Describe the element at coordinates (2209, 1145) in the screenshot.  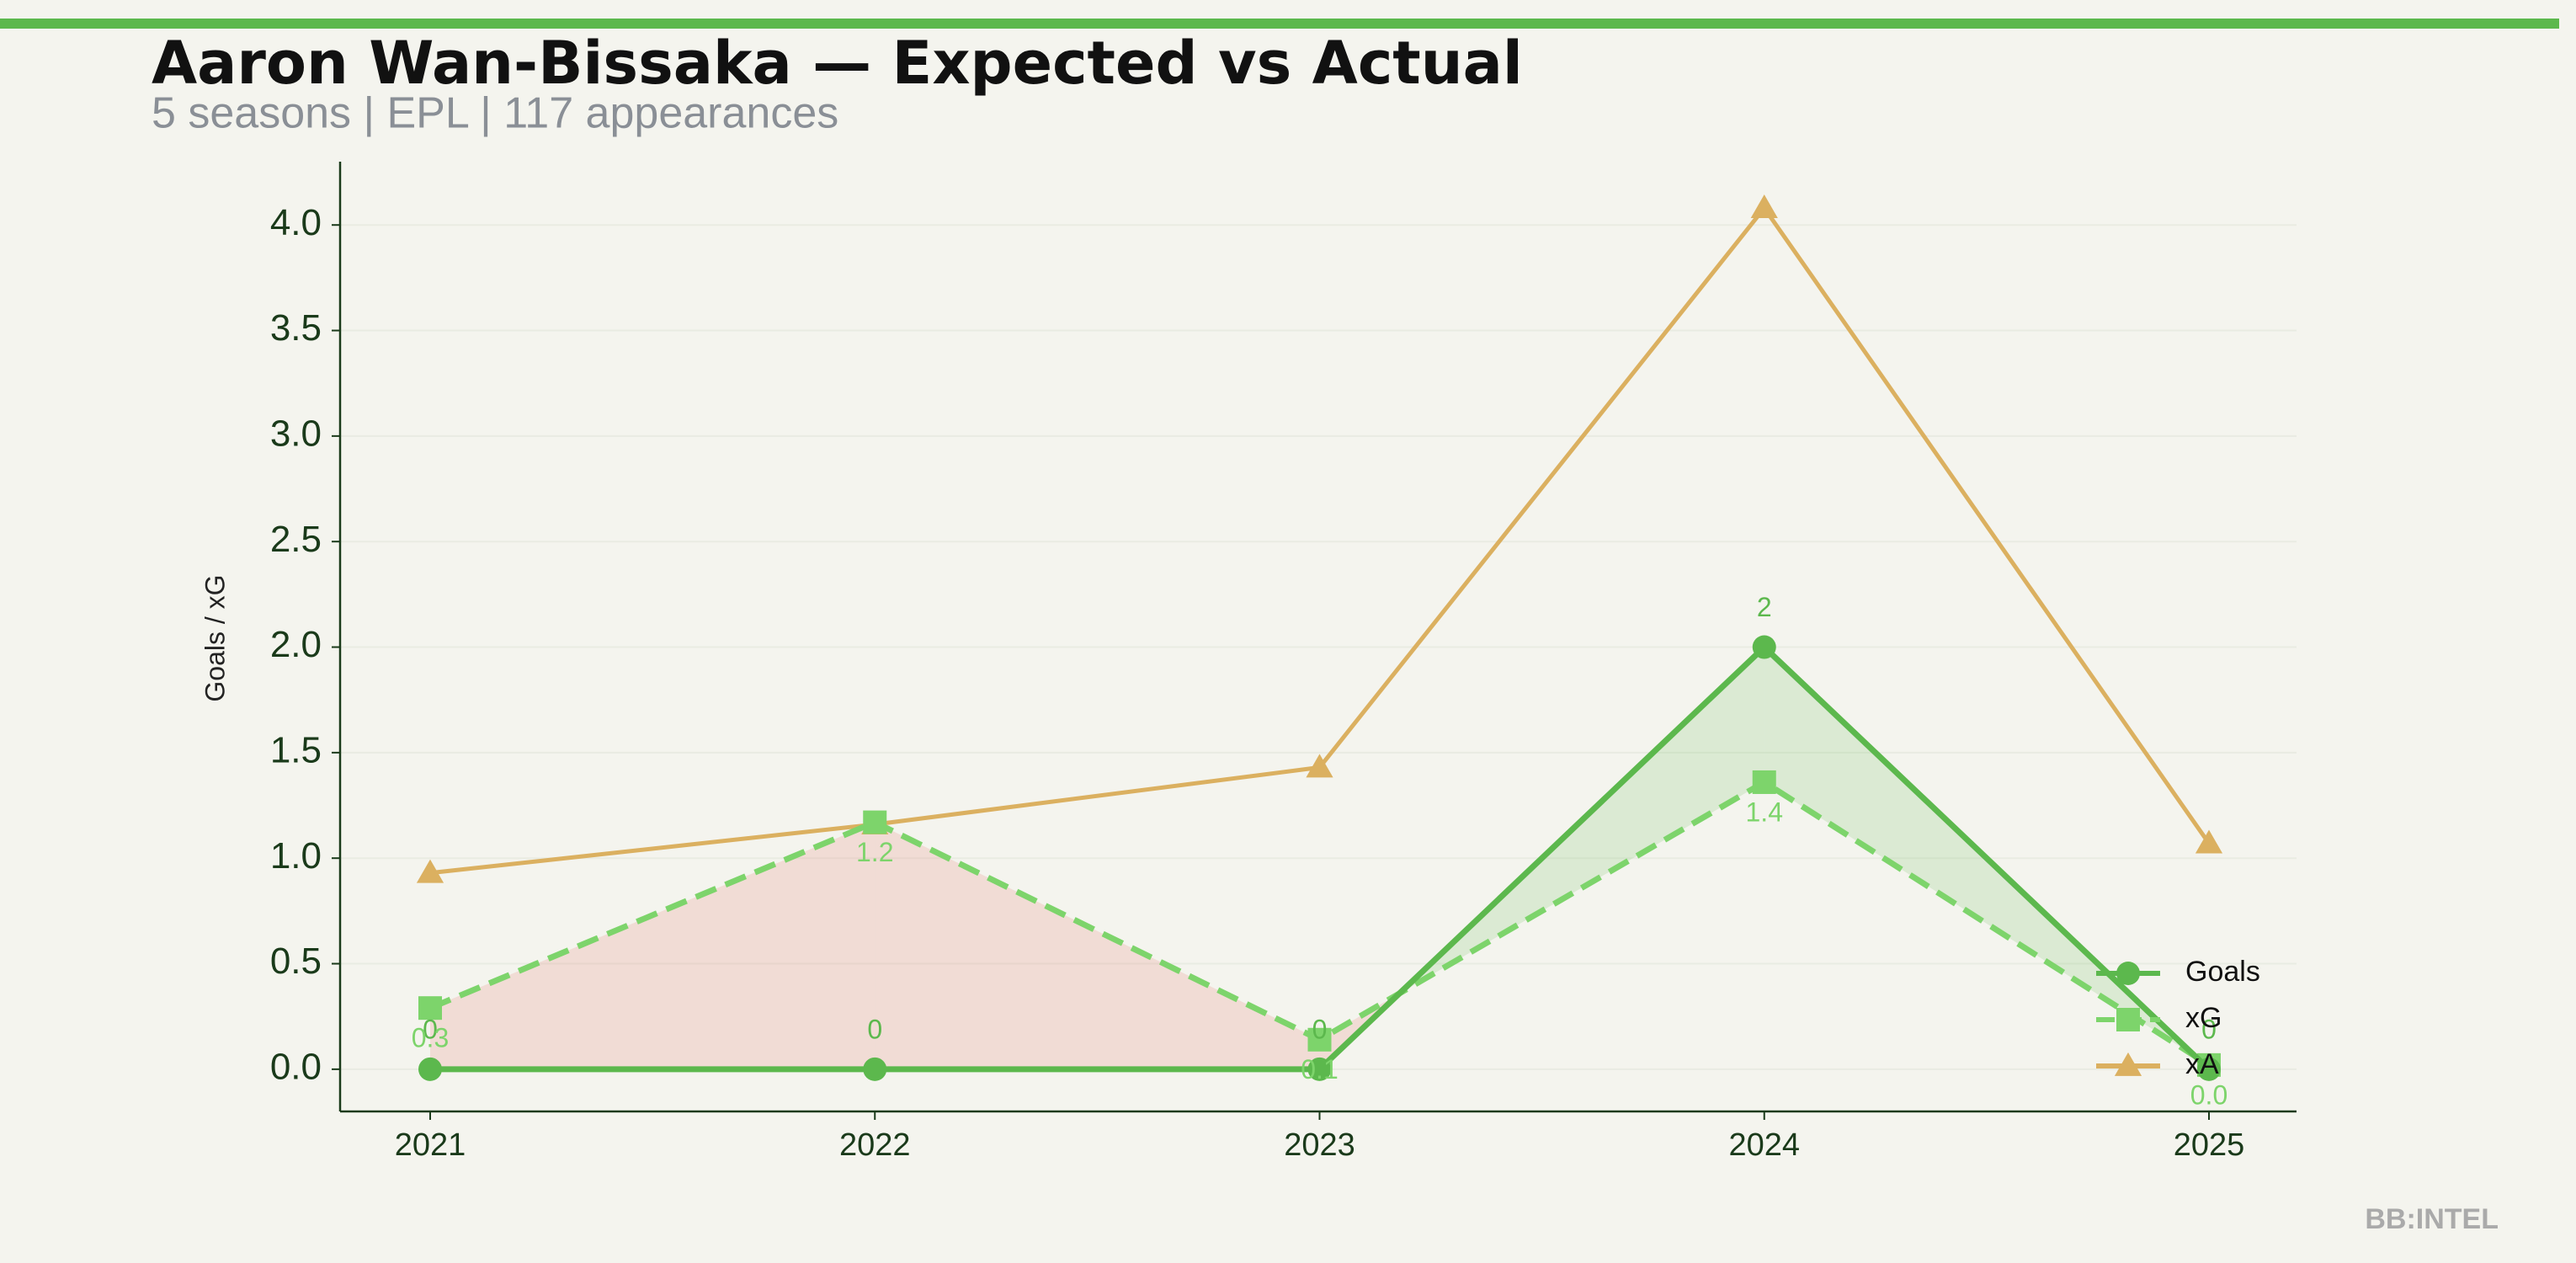
I see `x-tick-label: 2025` at that location.